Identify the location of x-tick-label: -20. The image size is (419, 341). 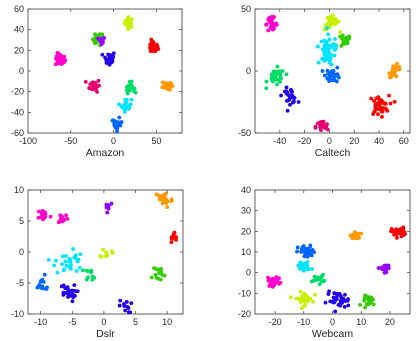
(275, 322).